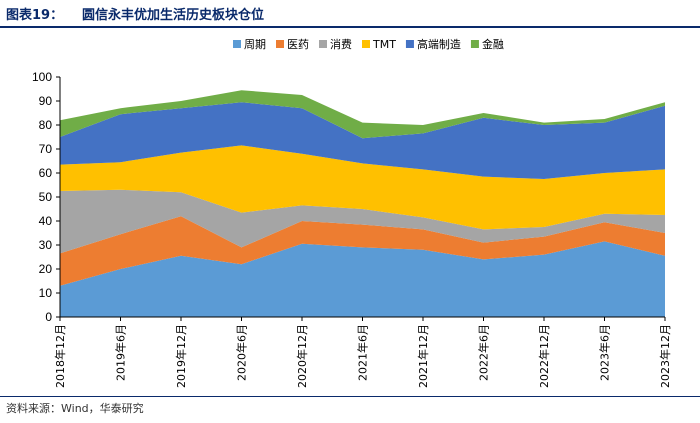 This screenshot has height=423, width=700. What do you see at coordinates (350, 14) in the screenshot?
I see `title-bar: 图表19： 圆信永丰优加生活历史板块仓位` at bounding box center [350, 14].